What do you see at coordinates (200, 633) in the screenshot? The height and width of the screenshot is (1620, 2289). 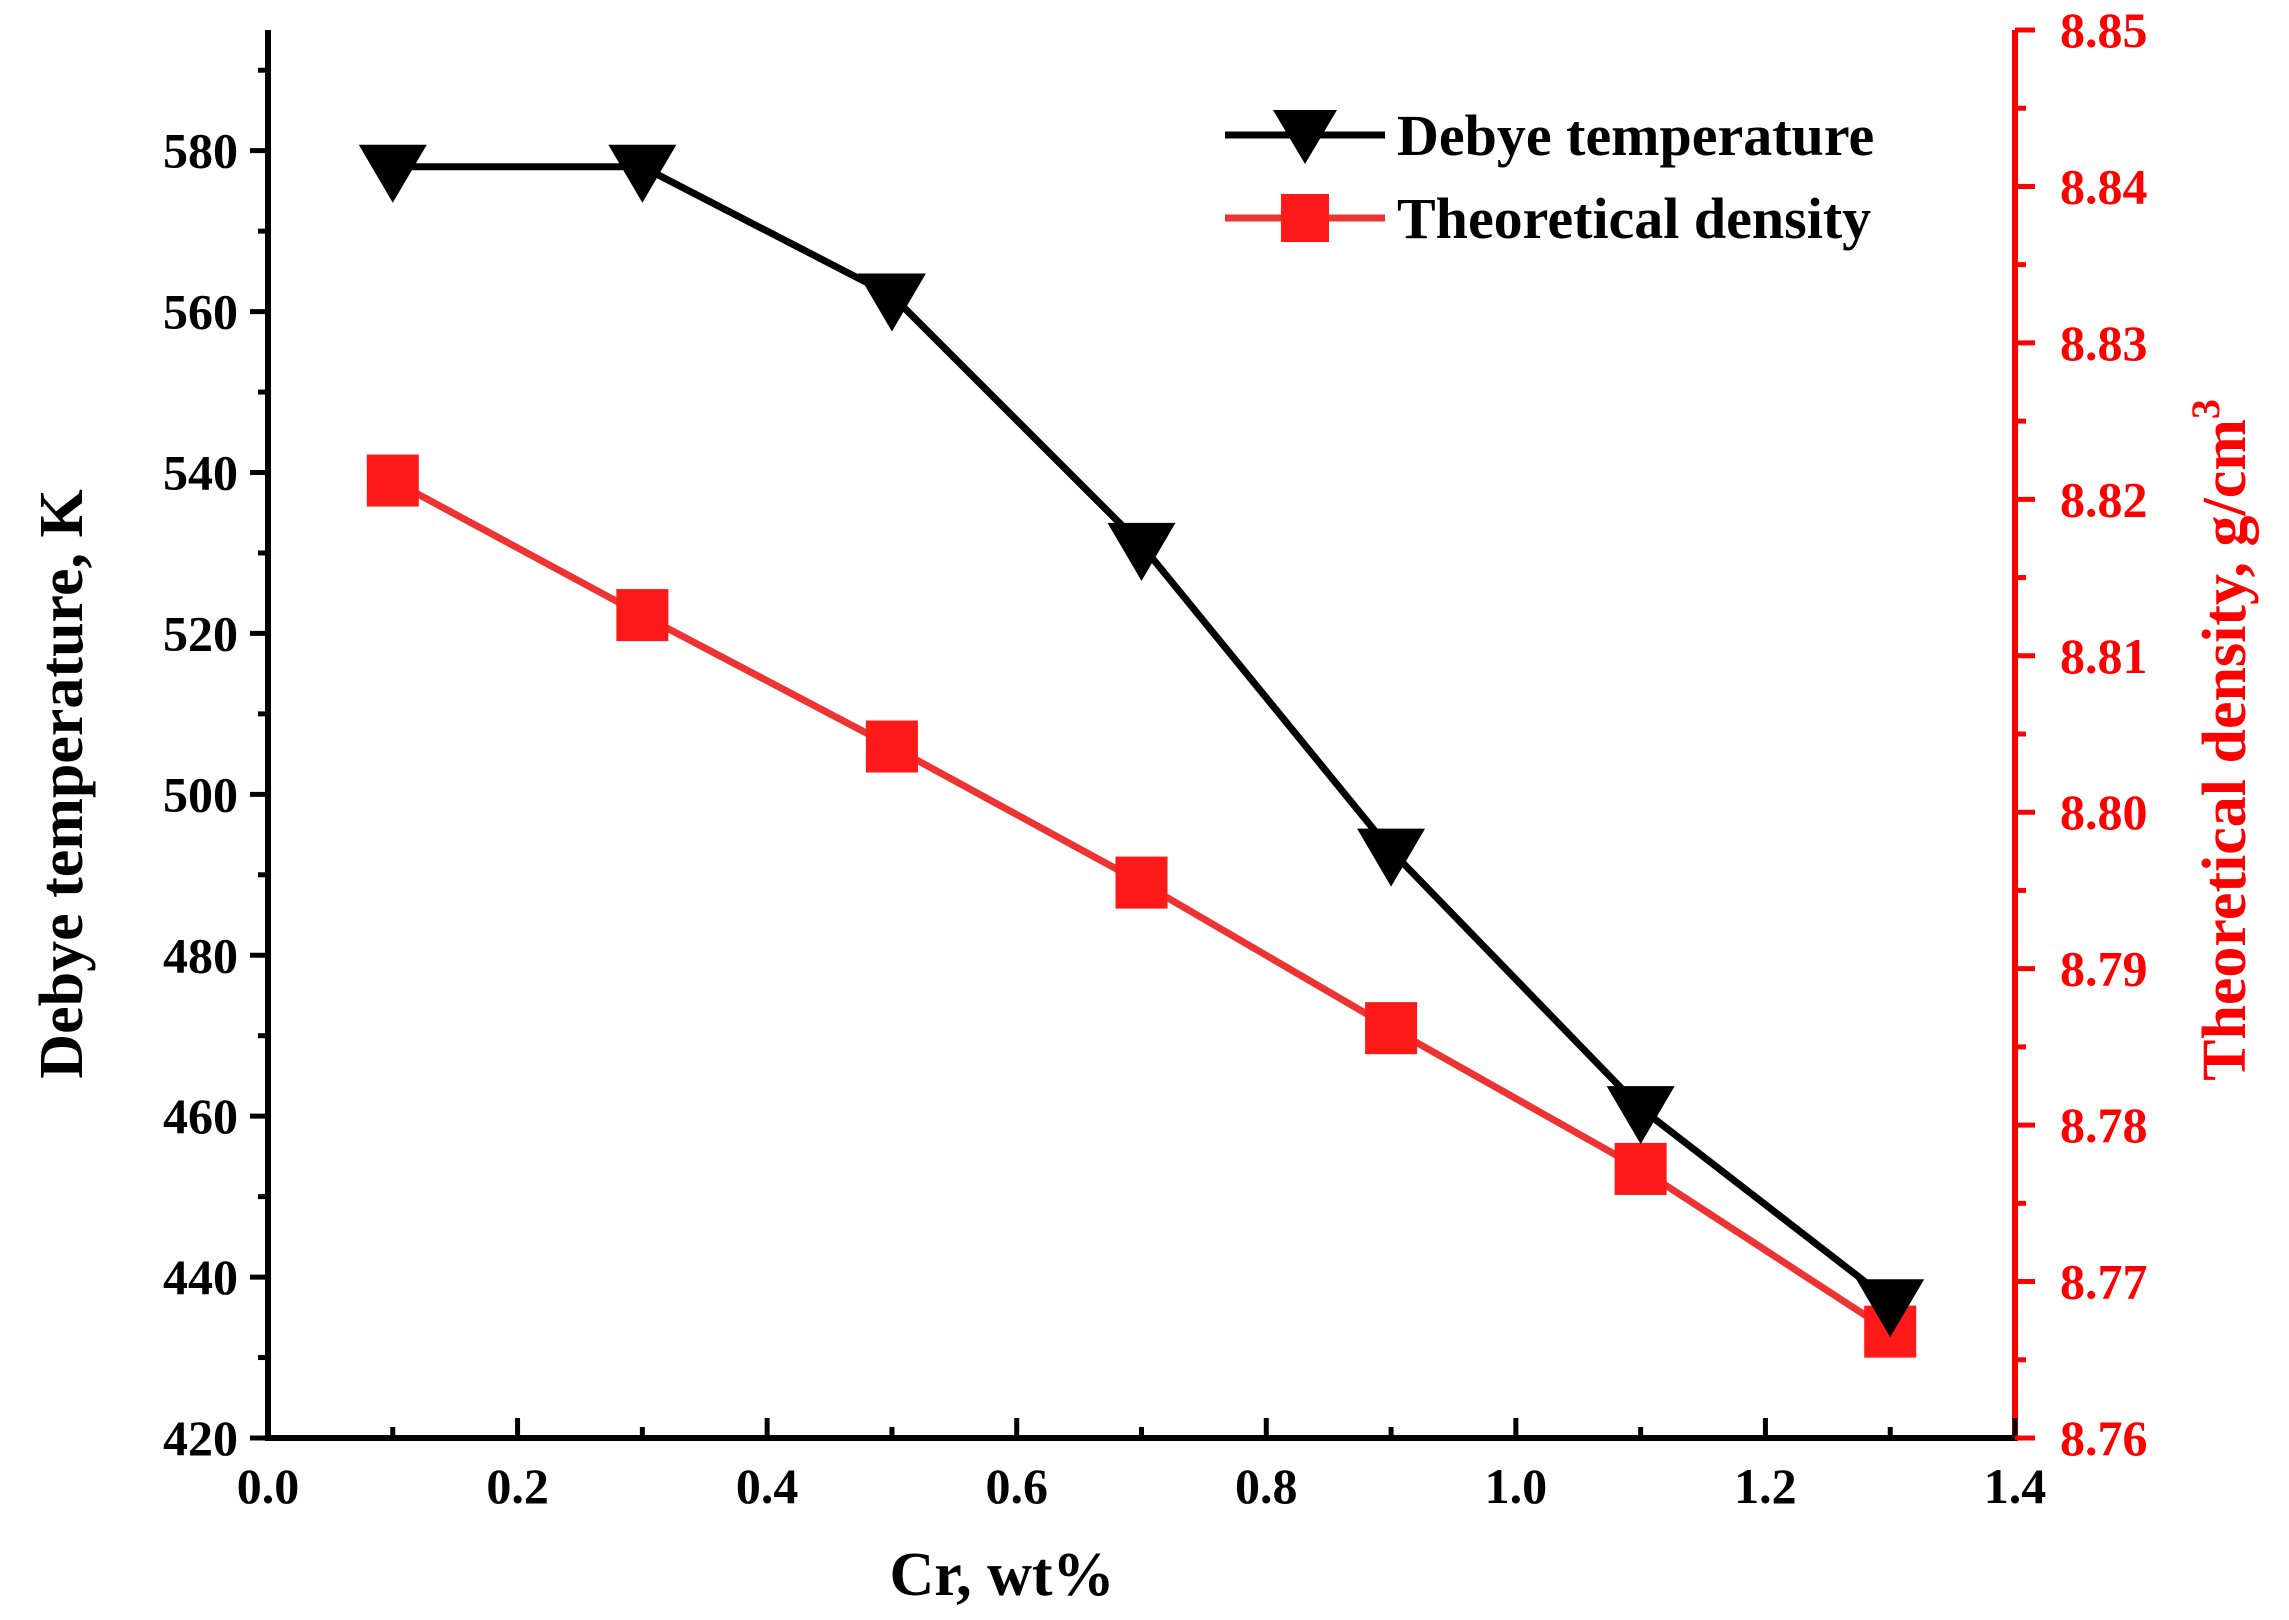 I see `y-tick-label-left: 520` at bounding box center [200, 633].